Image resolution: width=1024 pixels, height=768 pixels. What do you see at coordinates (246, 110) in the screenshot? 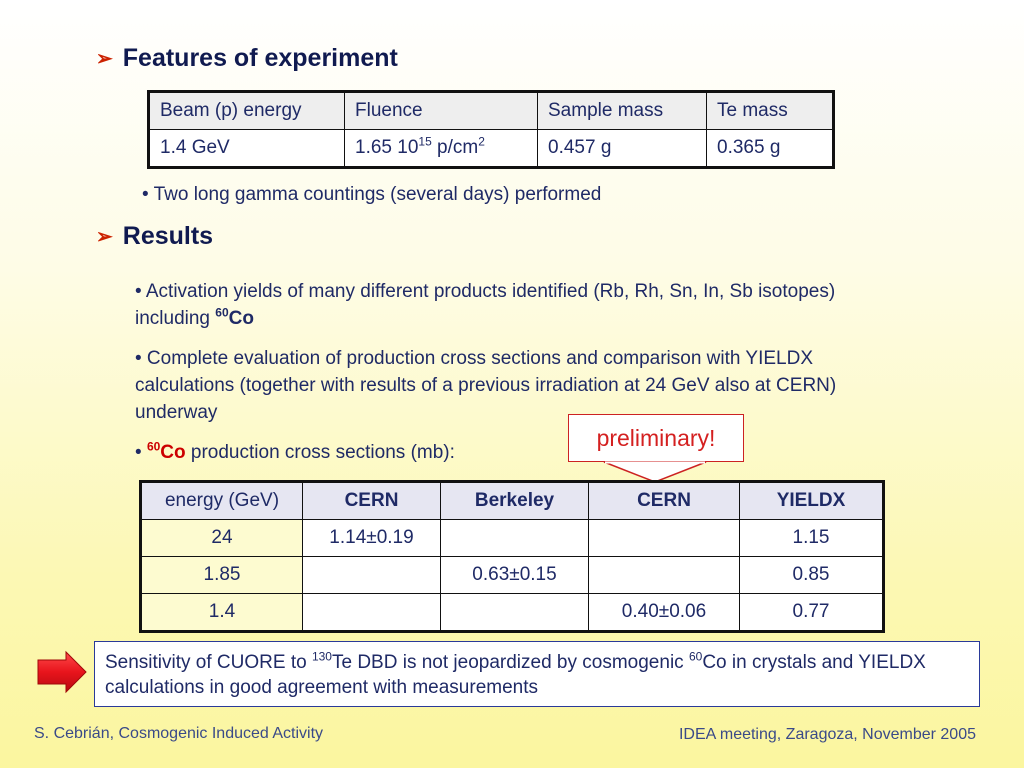
I see `header-beam-energy: Beam (p) energy` at bounding box center [246, 110].